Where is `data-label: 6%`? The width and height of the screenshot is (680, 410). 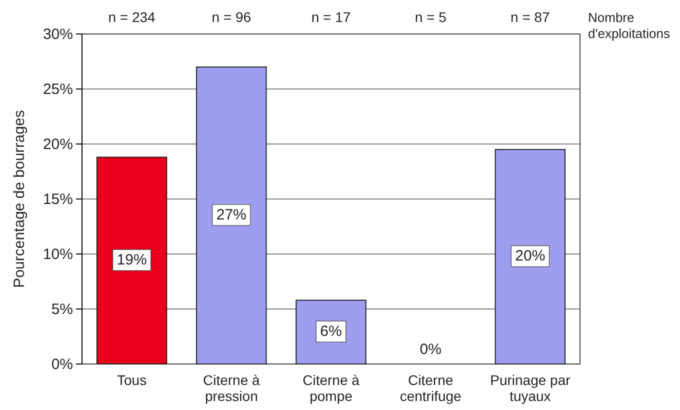
data-label: 6% is located at coordinates (331, 331).